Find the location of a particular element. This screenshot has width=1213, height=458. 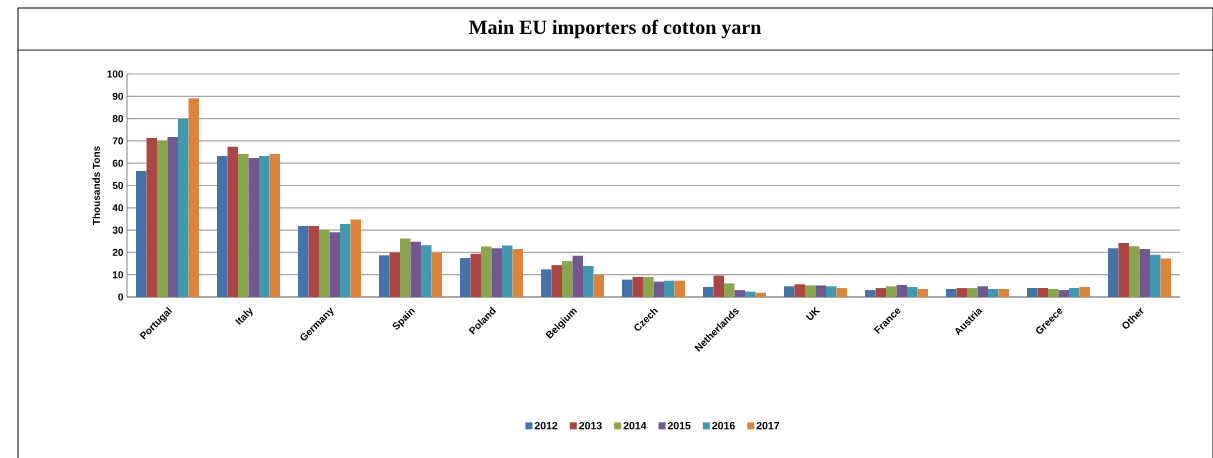

legend-label: 2015 is located at coordinates (679, 425).